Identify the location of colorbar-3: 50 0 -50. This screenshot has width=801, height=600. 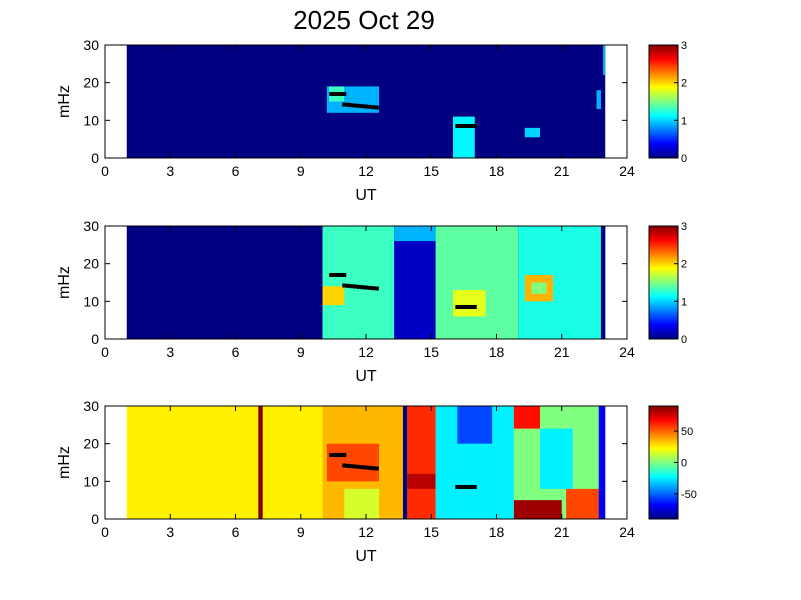
(672, 462).